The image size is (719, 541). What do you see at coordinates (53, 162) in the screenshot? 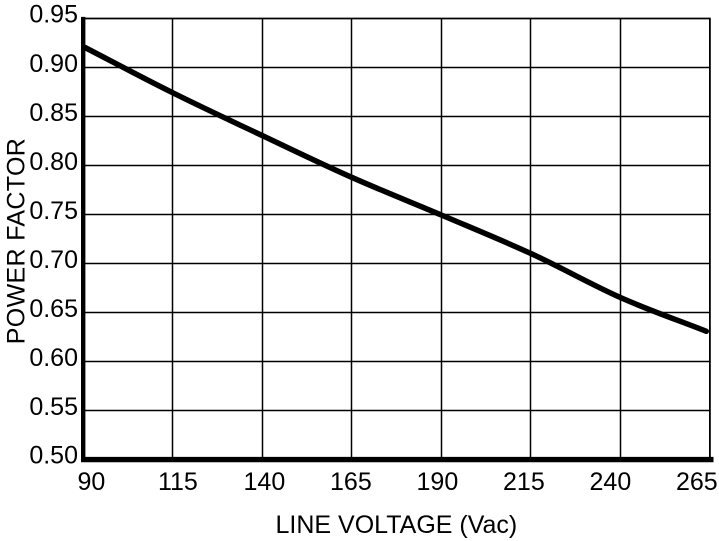
I see `svg-text: 0.80` at bounding box center [53, 162].